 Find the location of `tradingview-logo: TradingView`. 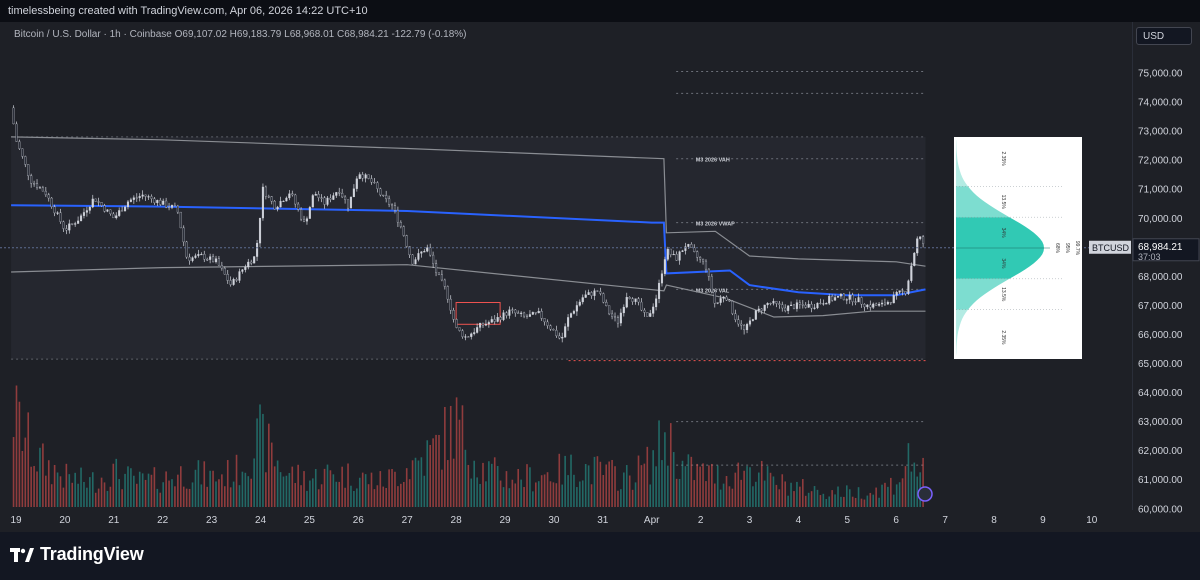

tradingview-logo: TradingView is located at coordinates (77, 554).